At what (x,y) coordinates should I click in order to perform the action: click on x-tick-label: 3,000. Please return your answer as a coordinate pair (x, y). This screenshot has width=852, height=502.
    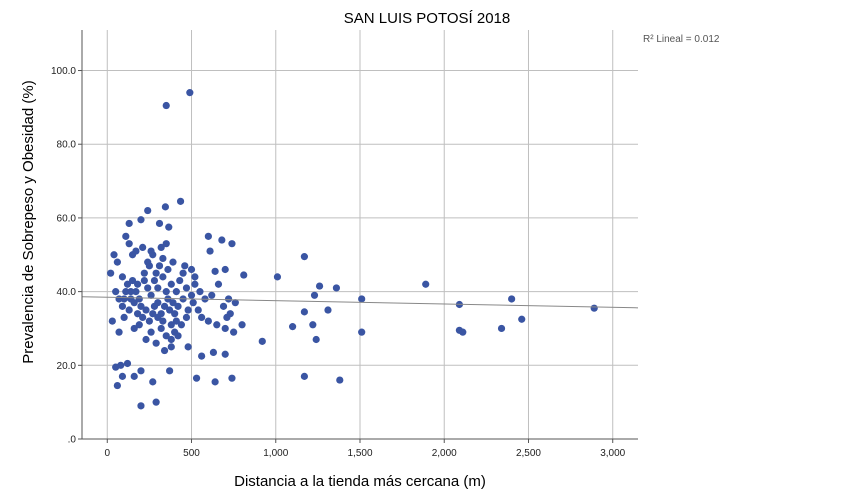
    Looking at the image, I should click on (612, 453).